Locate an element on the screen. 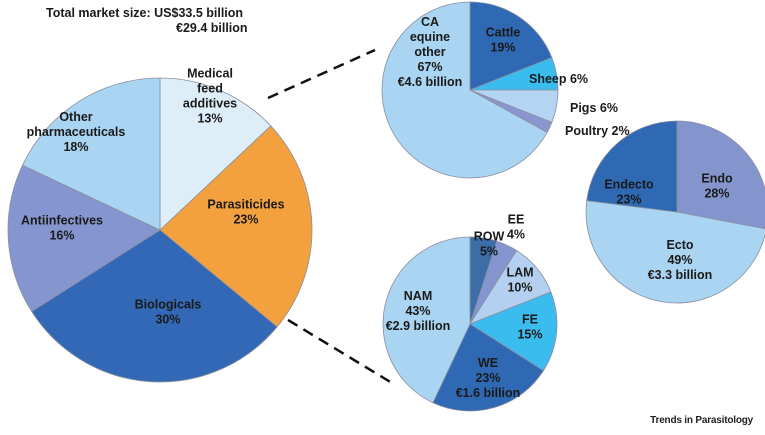  slice-label-line: Poultry 2% is located at coordinates (597, 131).